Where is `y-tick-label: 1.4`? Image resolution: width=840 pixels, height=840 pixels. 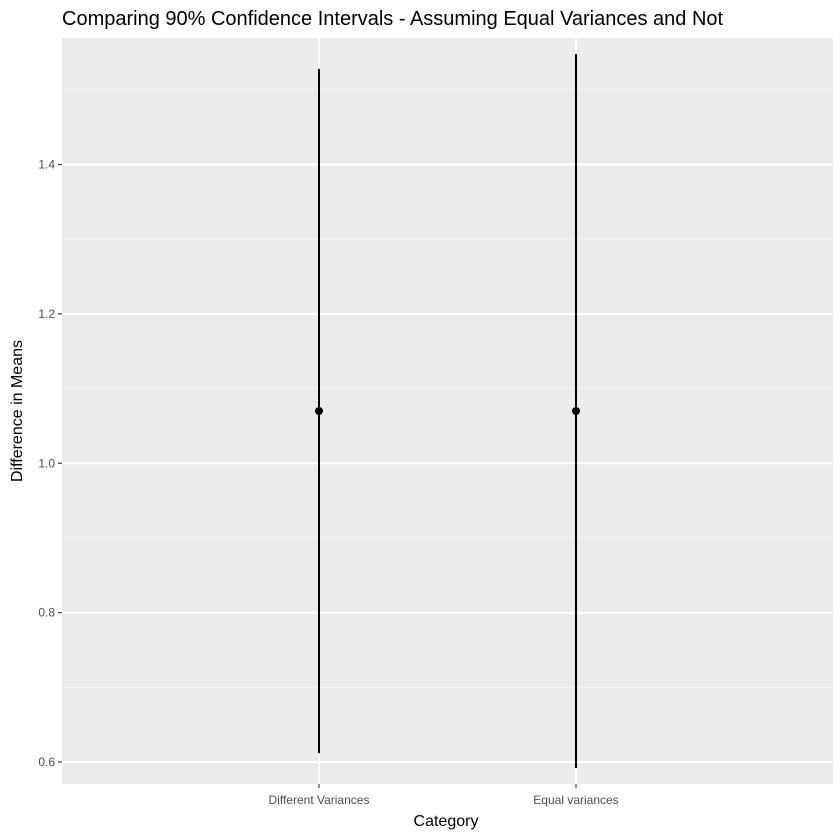
y-tick-label: 1.4 is located at coordinates (46, 165).